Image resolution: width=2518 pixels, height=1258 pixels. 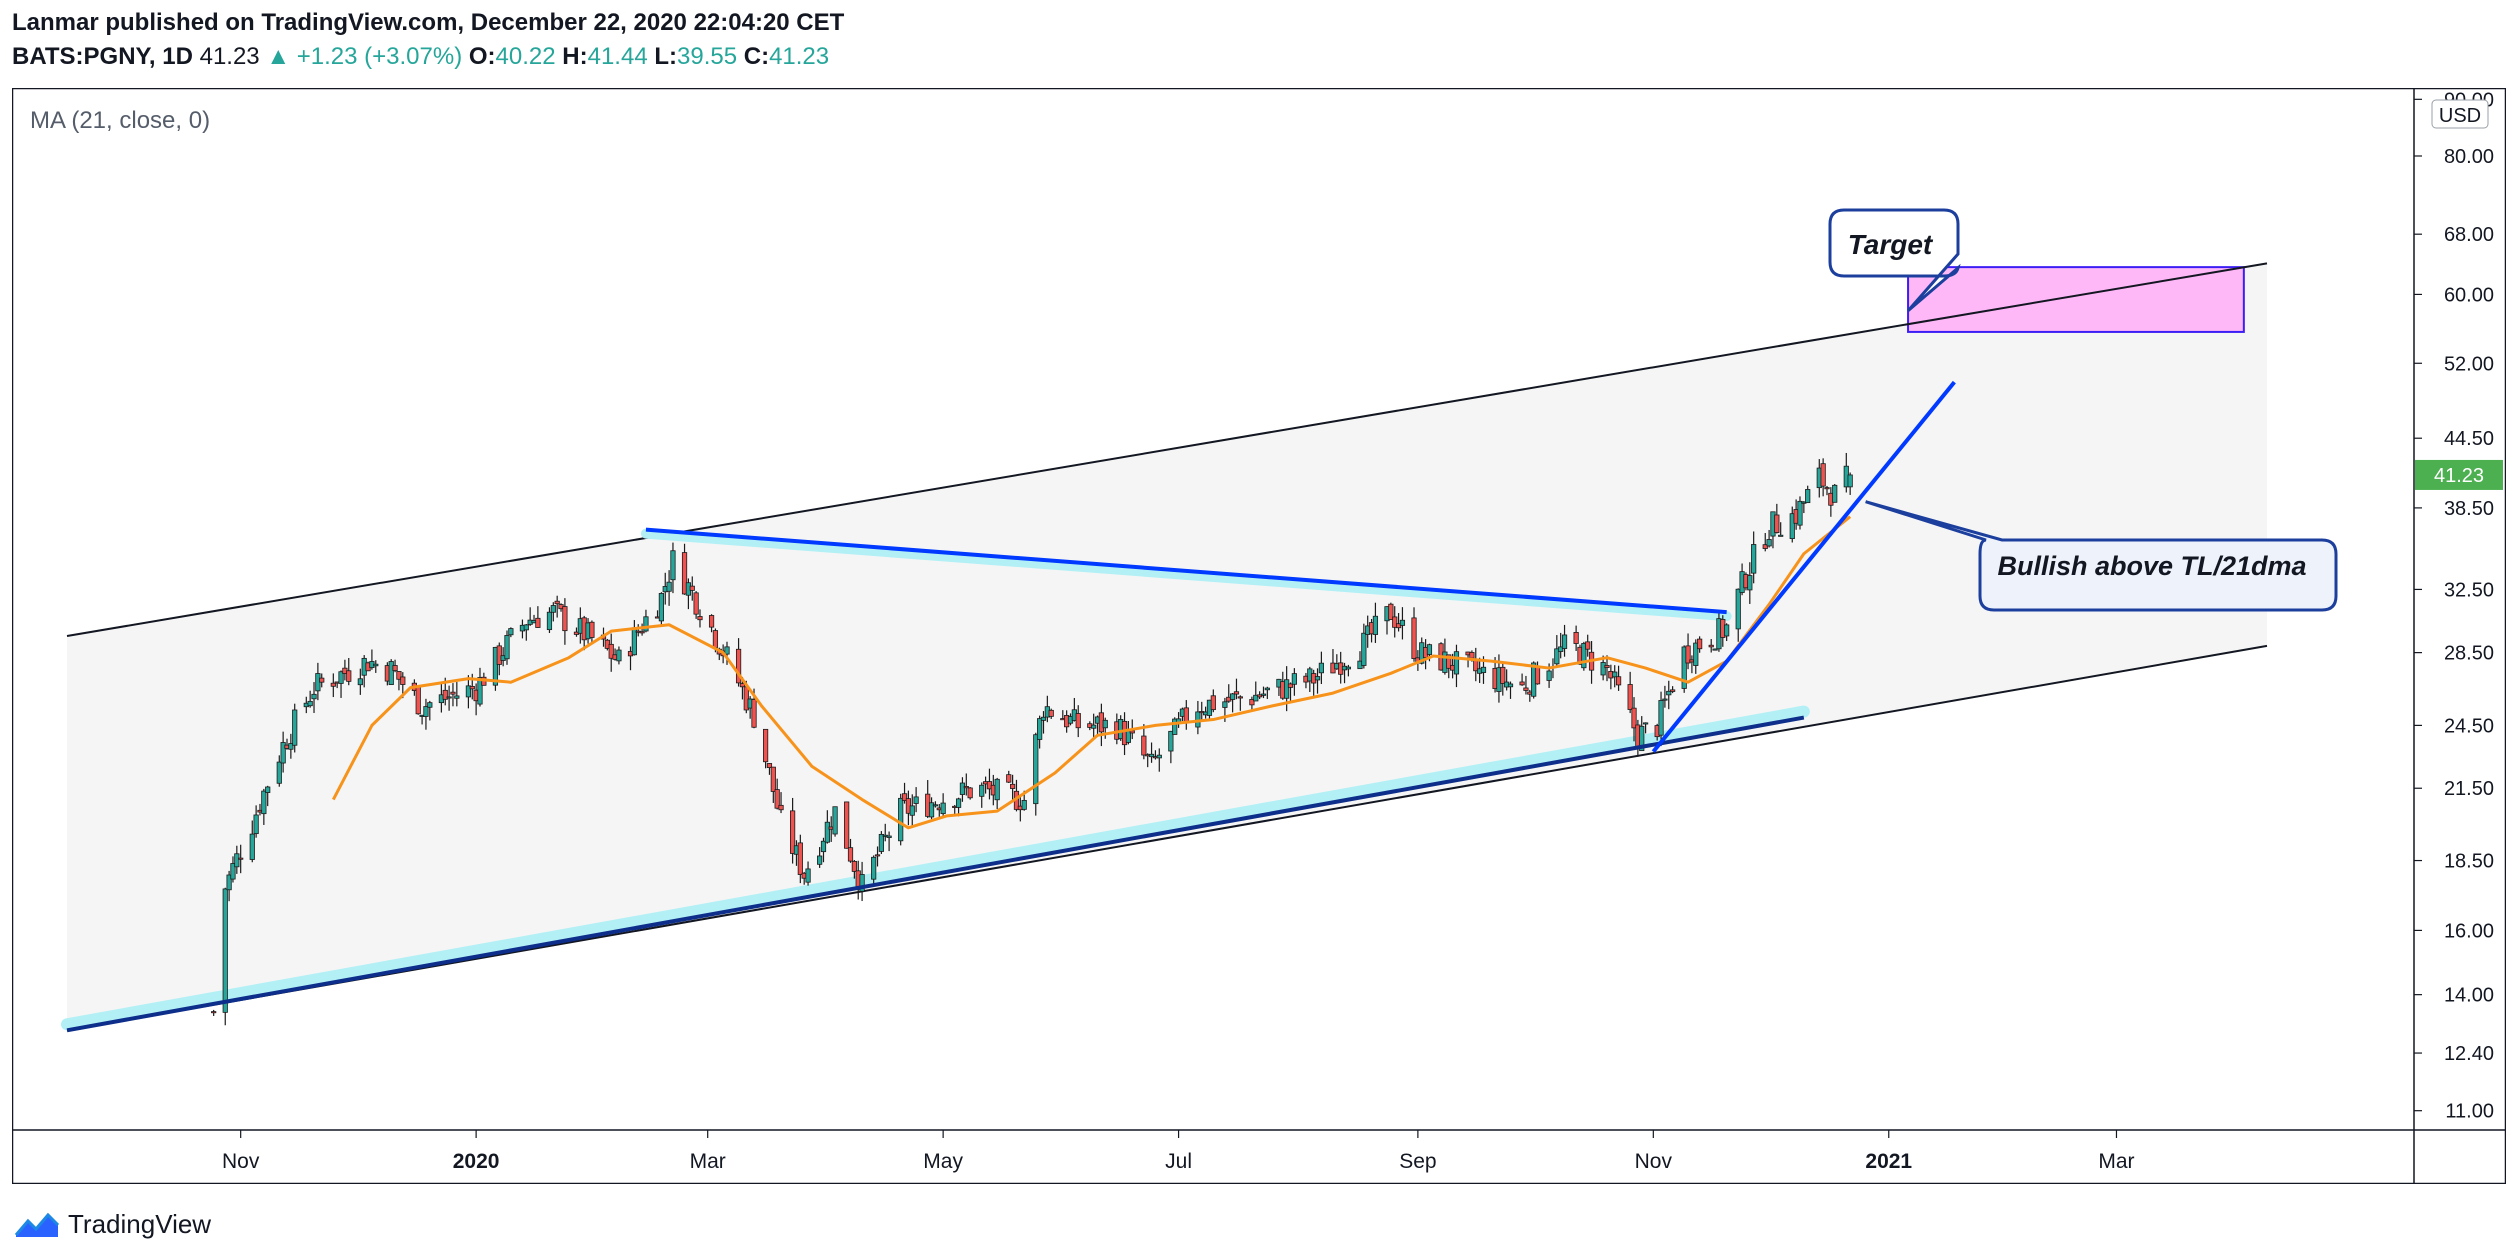 What do you see at coordinates (2469, 726) in the screenshot?
I see `price-tick-label: 24.50` at bounding box center [2469, 726].